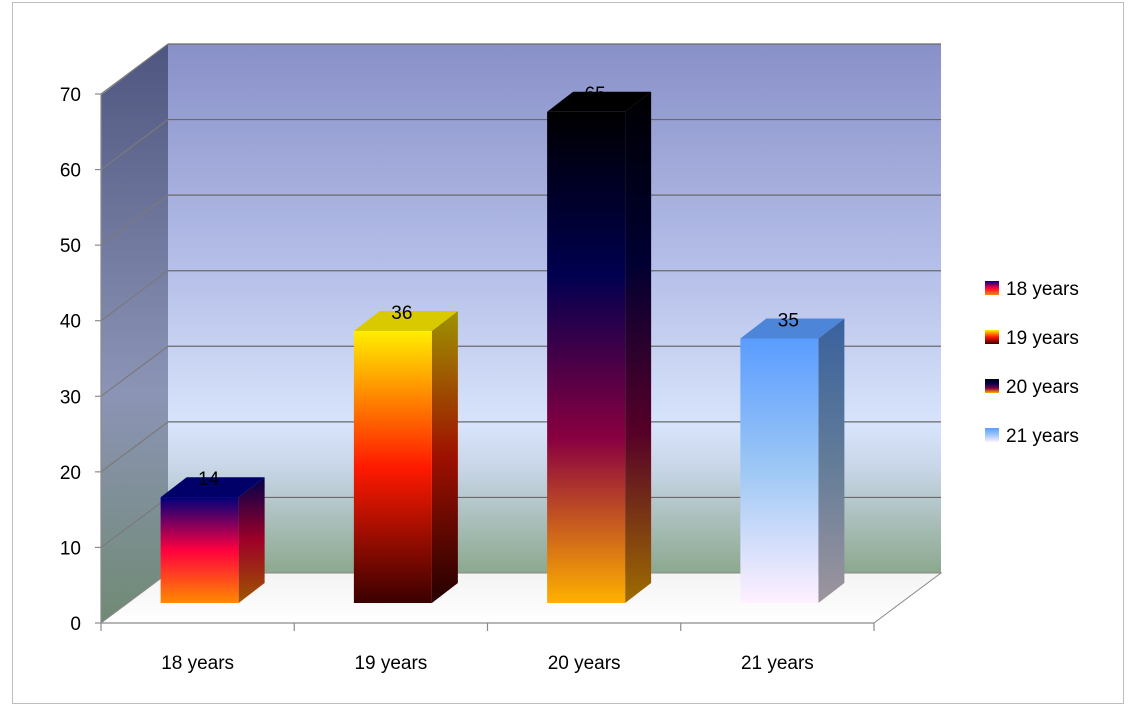 The width and height of the screenshot is (1130, 706). I want to click on x-tick-label: 21 years, so click(777, 663).